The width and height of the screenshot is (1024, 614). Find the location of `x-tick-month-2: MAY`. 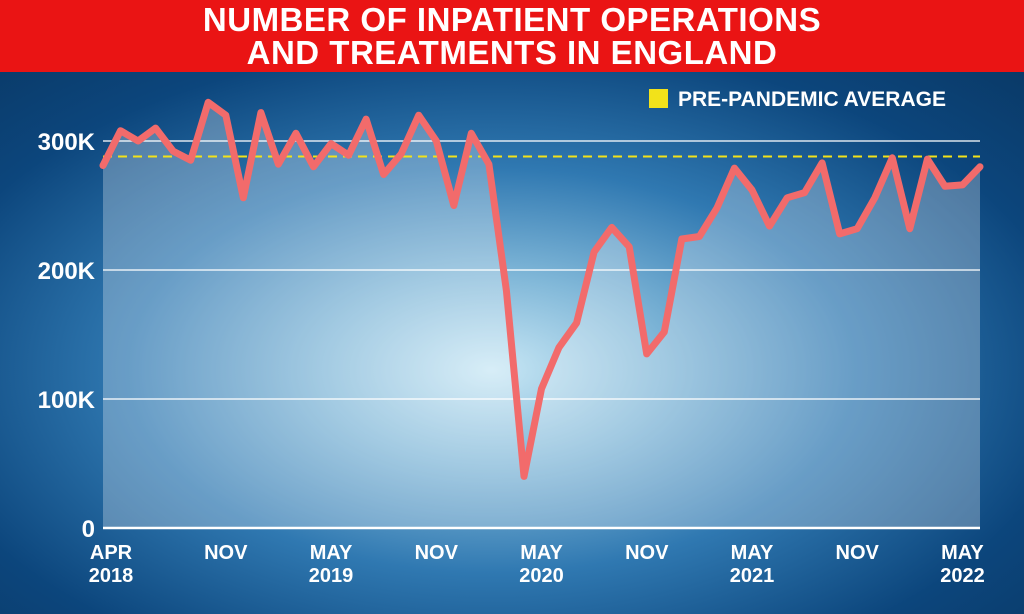

x-tick-month-2: MAY is located at coordinates (331, 553).